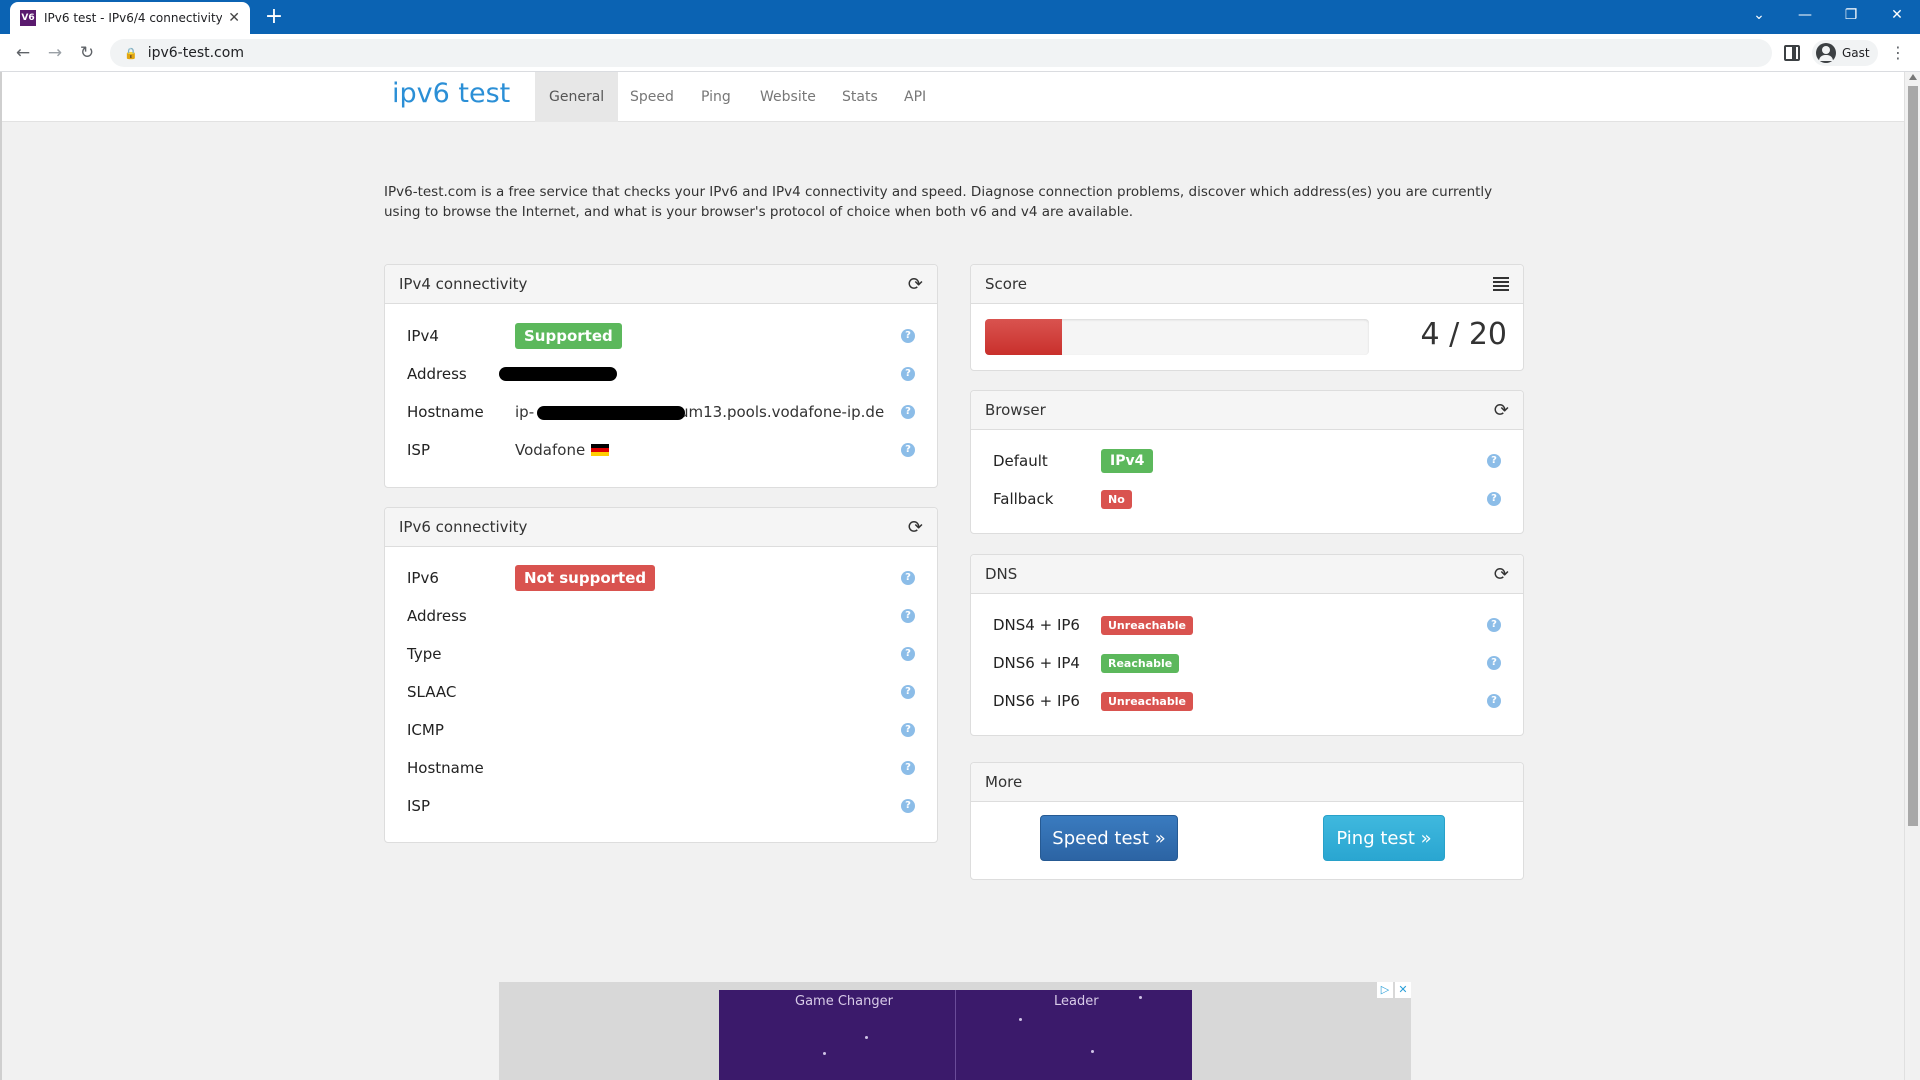 Image resolution: width=1920 pixels, height=1080 pixels. What do you see at coordinates (234, 18) in the screenshot?
I see `close-tab-icon: ✕` at bounding box center [234, 18].